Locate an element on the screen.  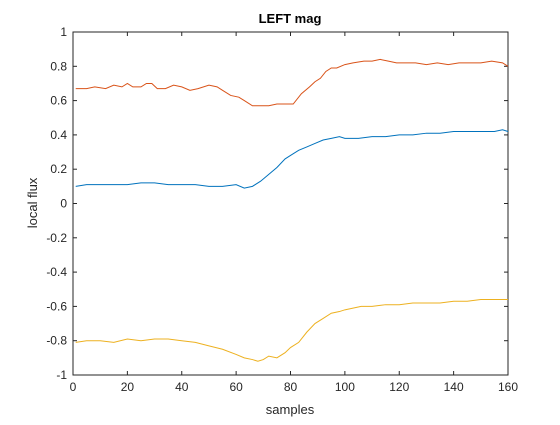
x-tick-label: 20 is located at coordinates (128, 387).